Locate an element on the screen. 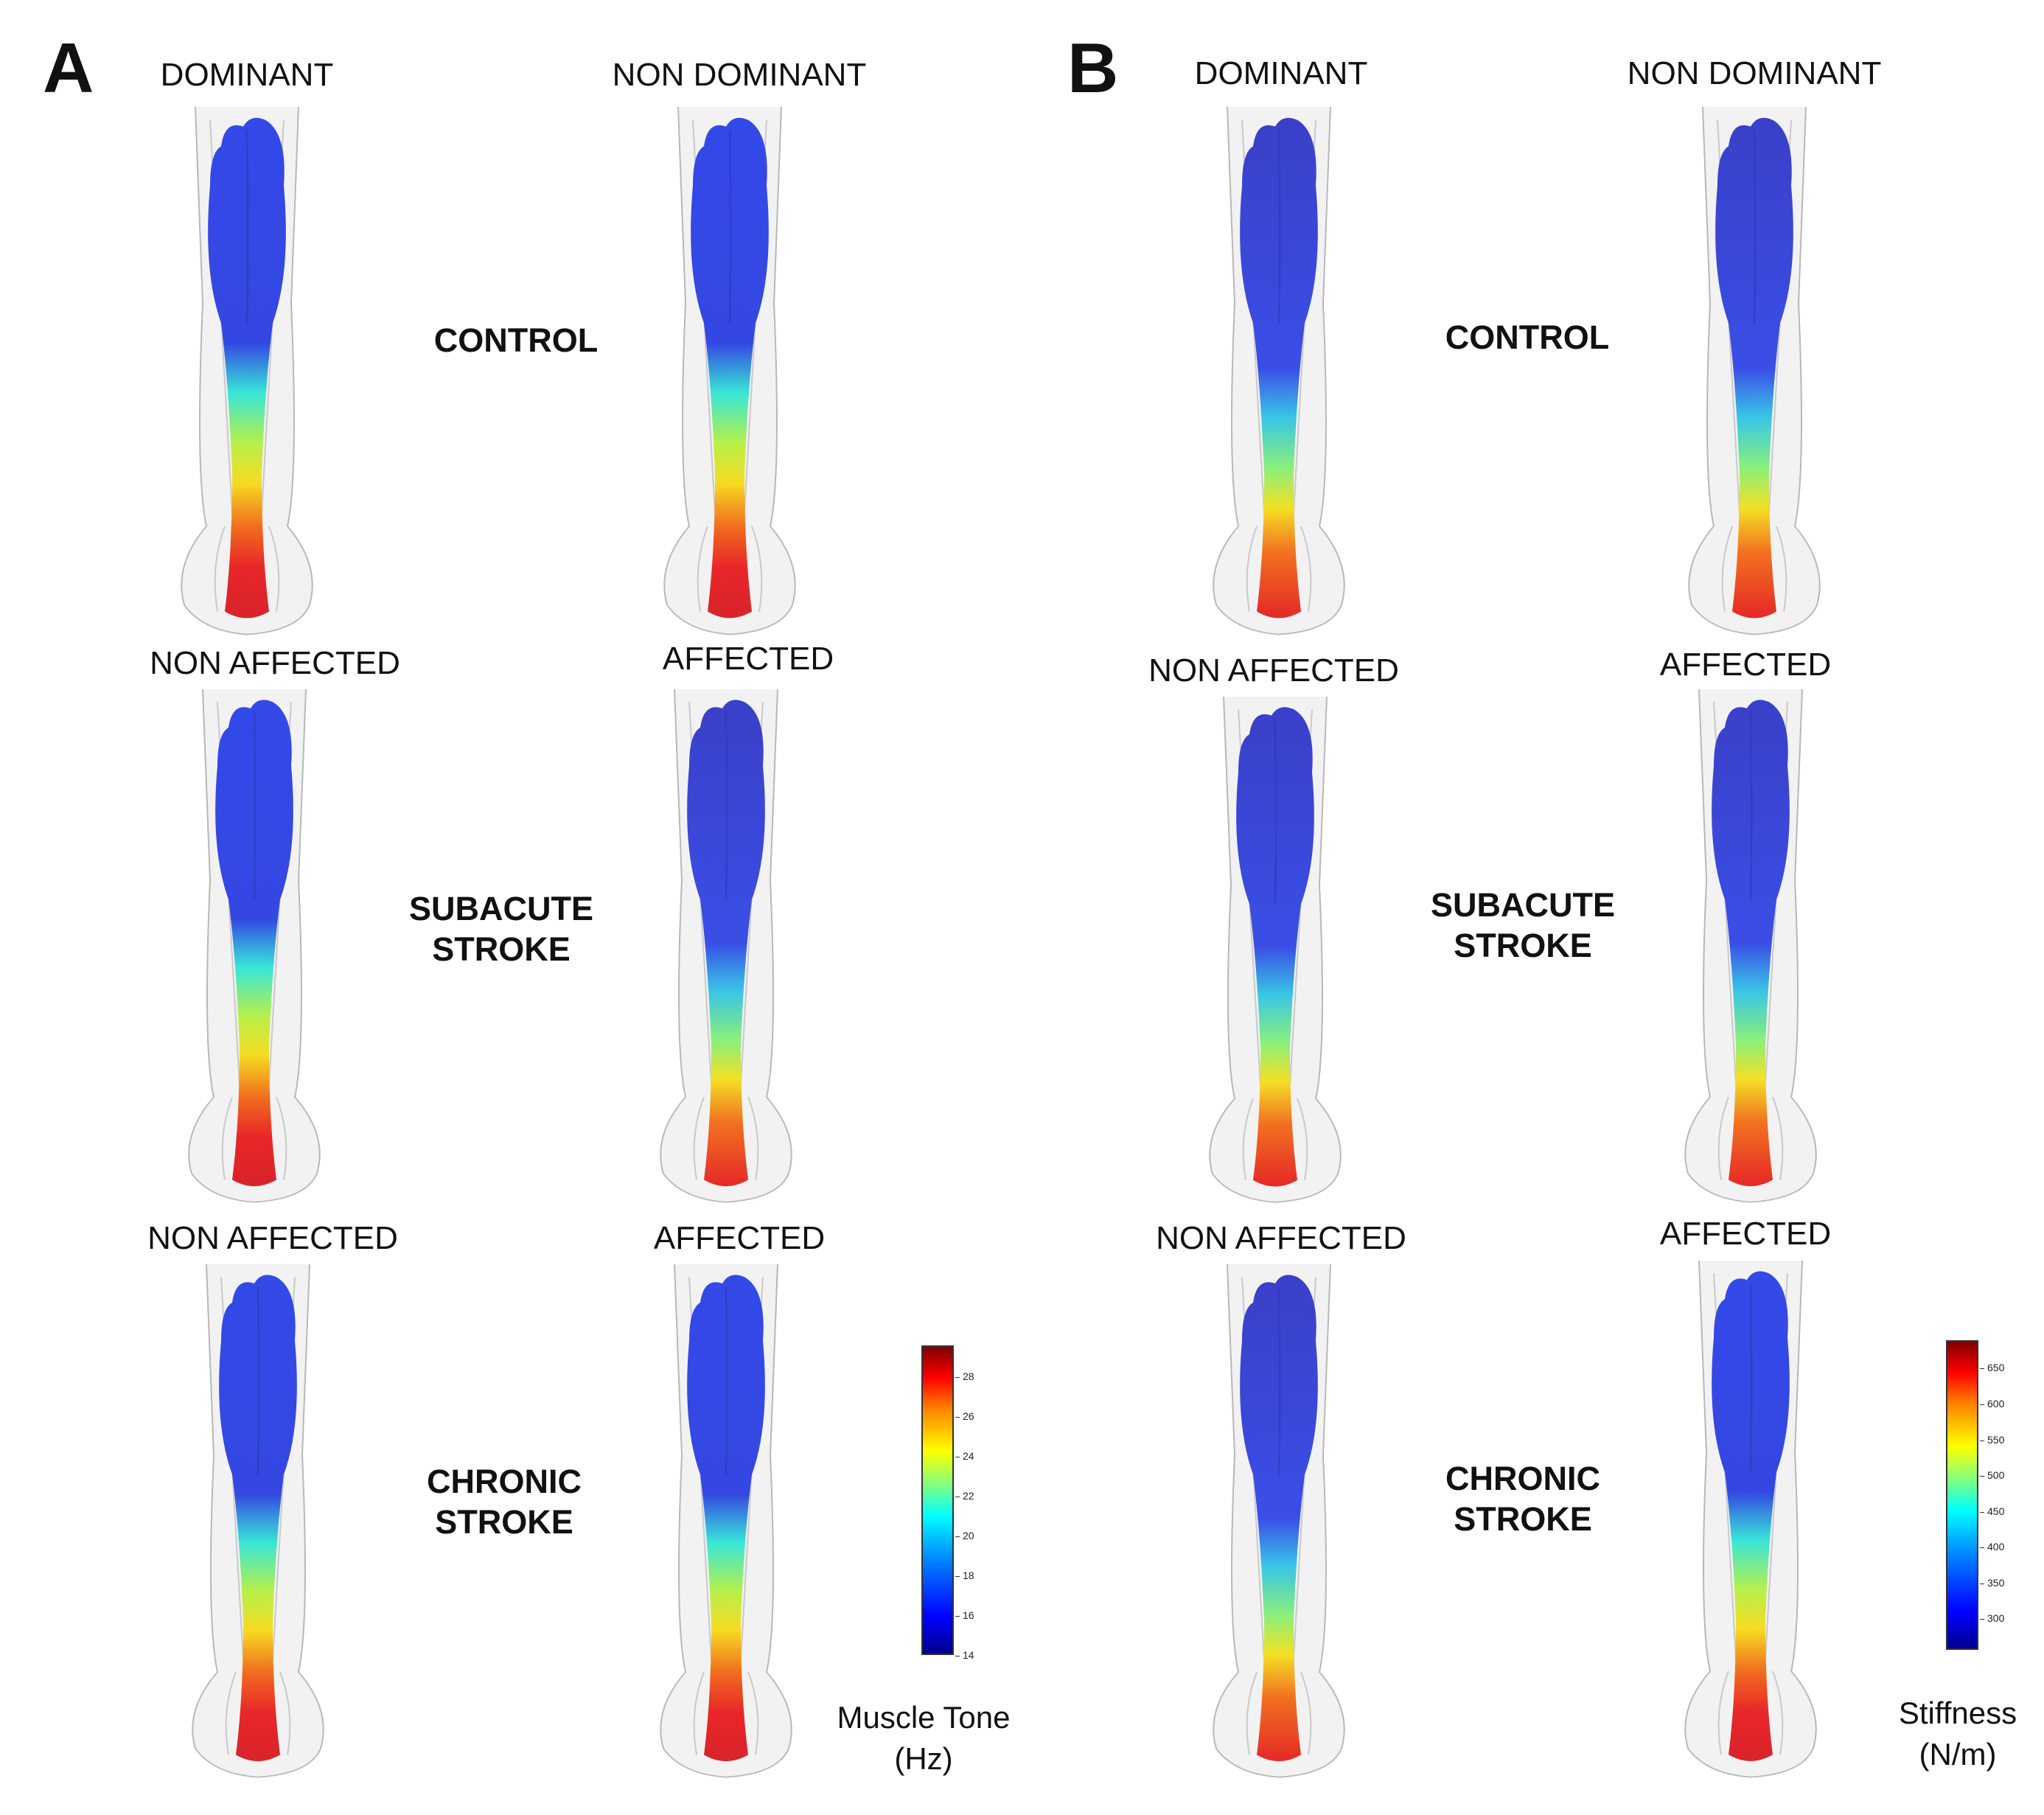 Image resolution: width=2044 pixels, height=1815 pixels. panel-b-control-label: CONTROL is located at coordinates (1527, 337).